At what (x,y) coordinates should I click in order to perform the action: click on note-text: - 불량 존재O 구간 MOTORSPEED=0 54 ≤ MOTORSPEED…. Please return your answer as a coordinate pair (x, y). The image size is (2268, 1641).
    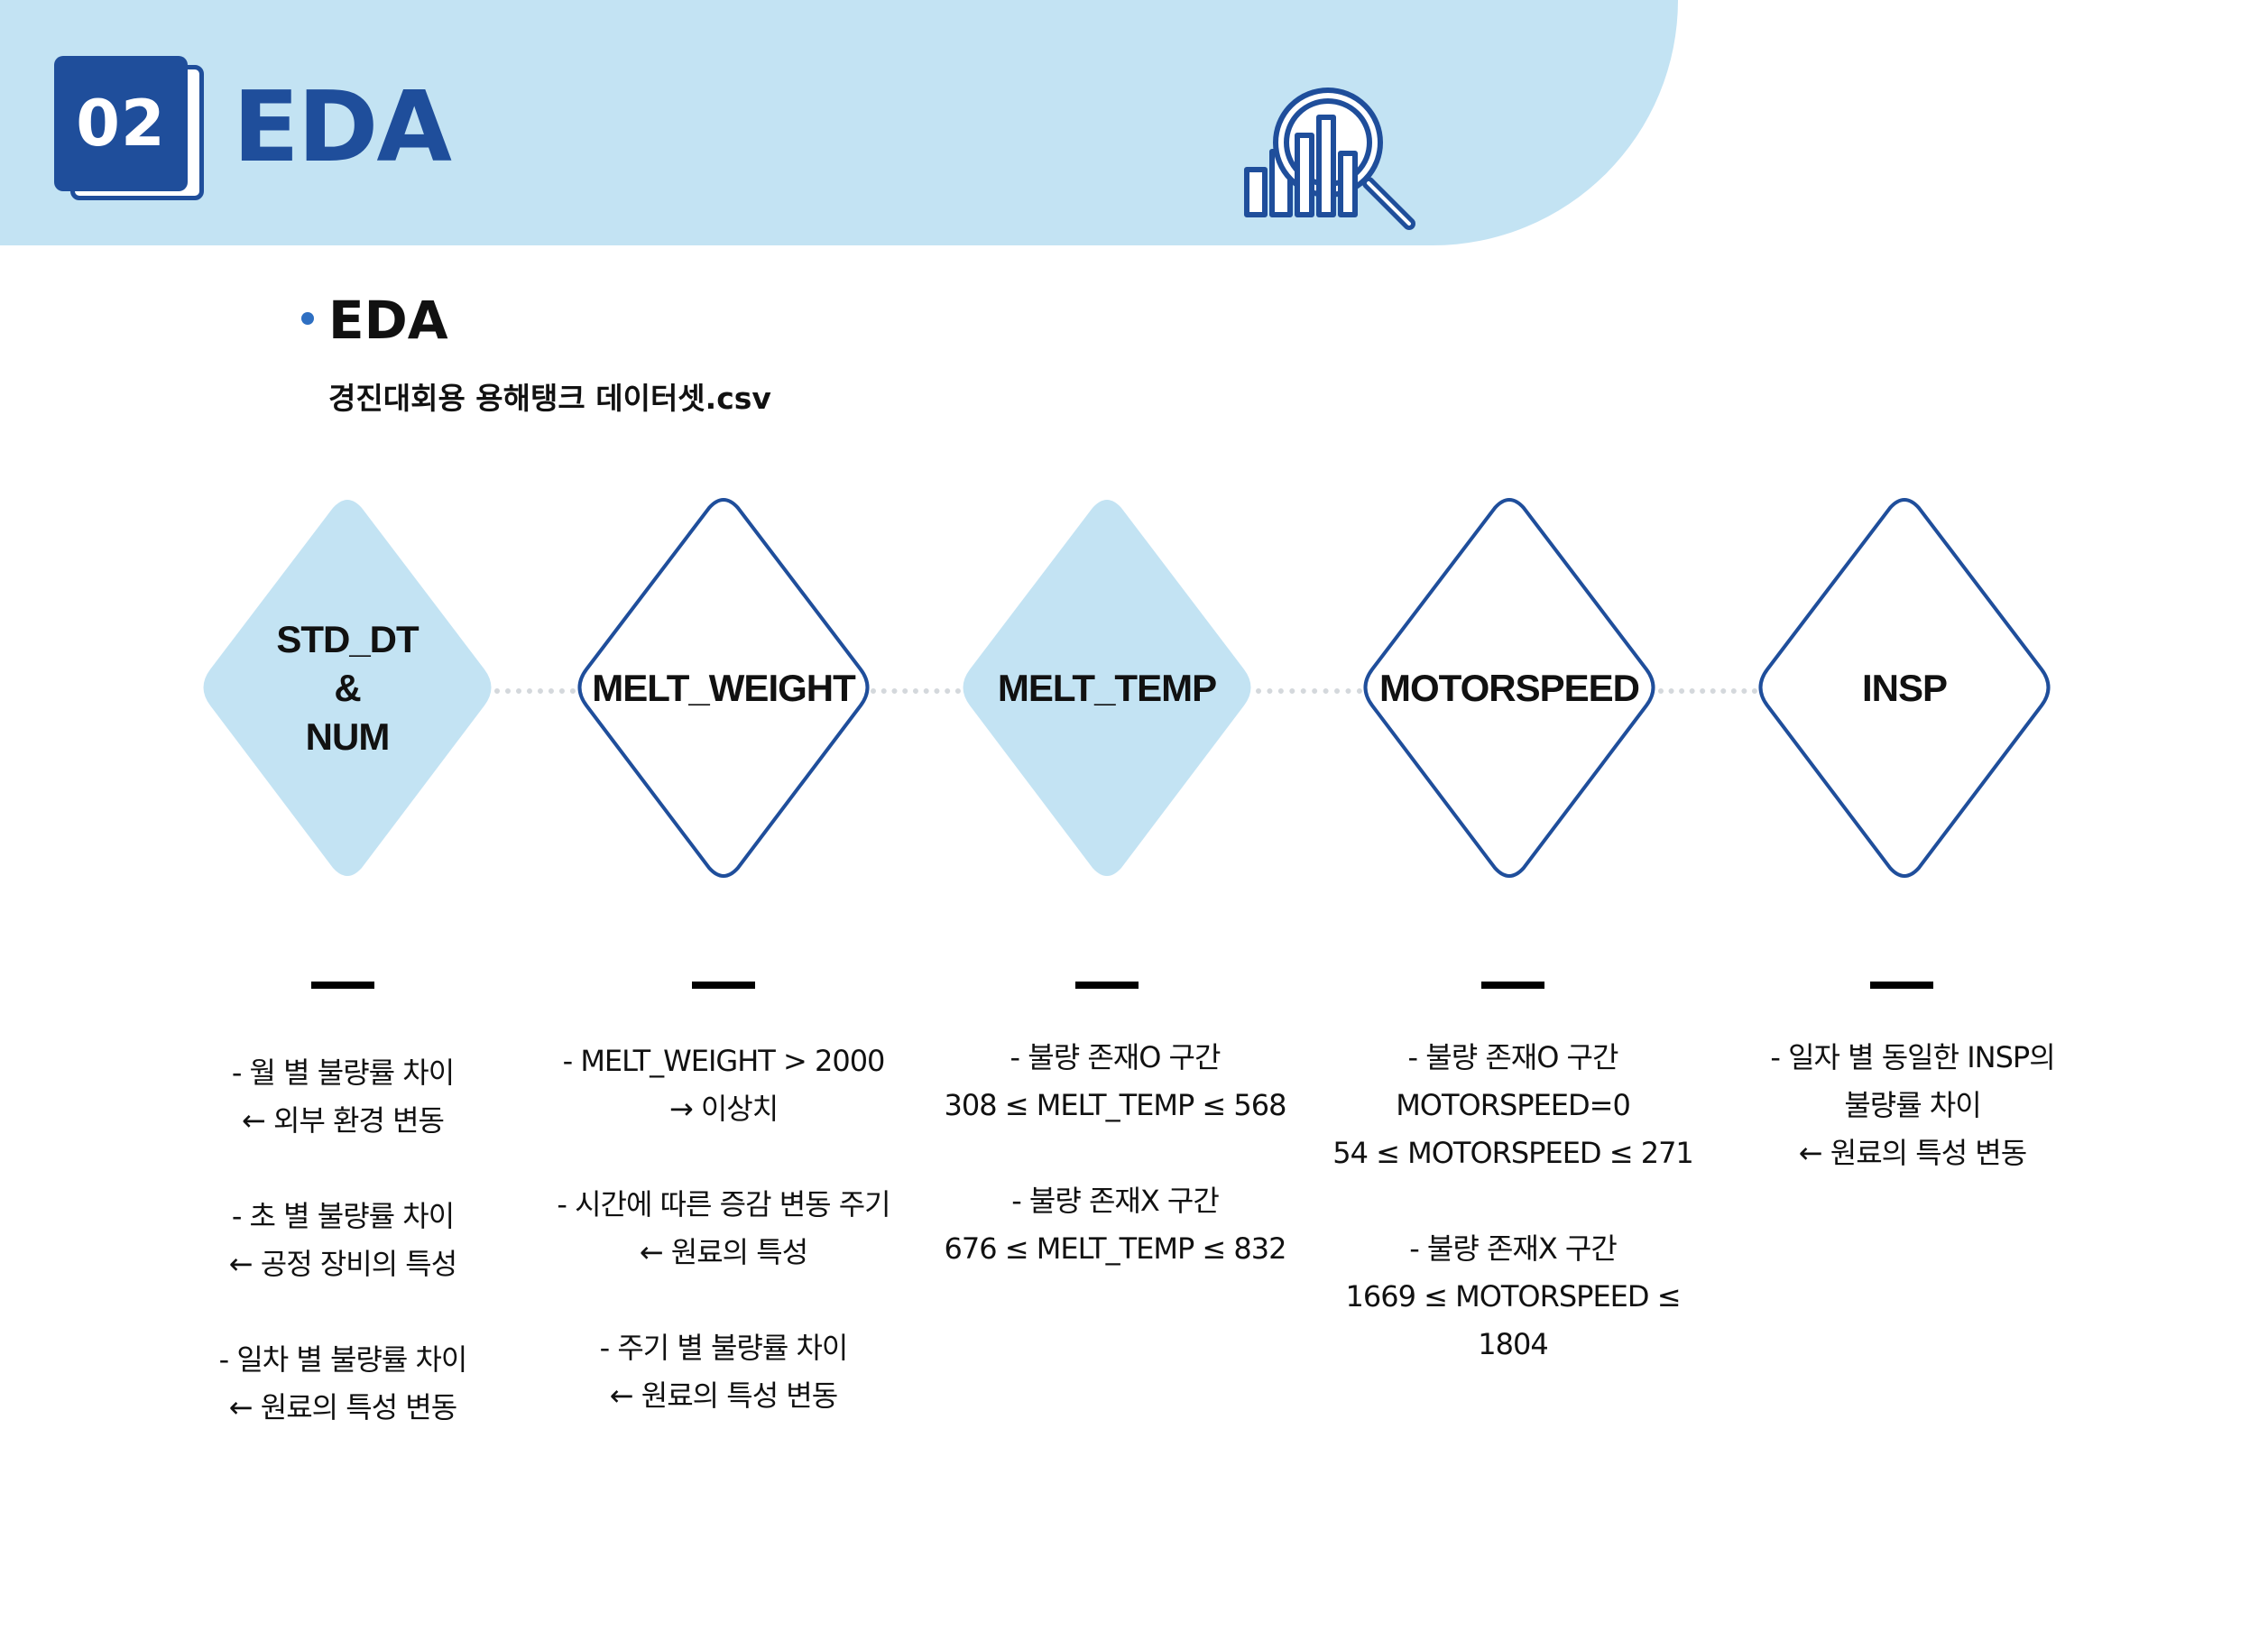
    Looking at the image, I should click on (1513, 1105).